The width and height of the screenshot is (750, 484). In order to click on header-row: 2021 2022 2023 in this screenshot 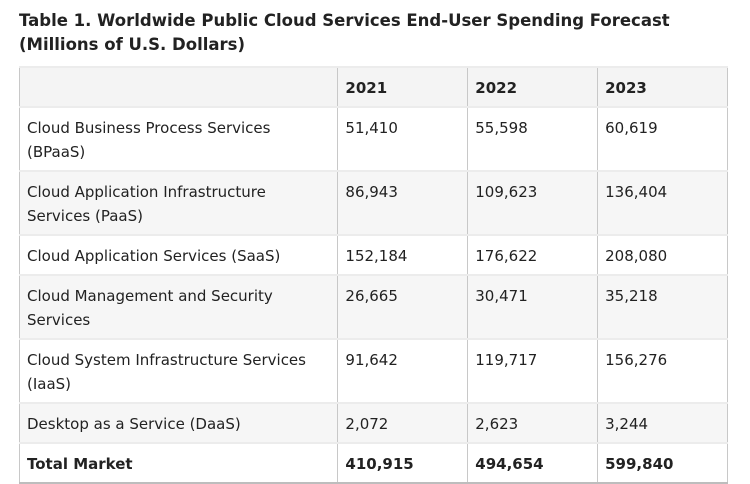, I will do `click(373, 86)`.